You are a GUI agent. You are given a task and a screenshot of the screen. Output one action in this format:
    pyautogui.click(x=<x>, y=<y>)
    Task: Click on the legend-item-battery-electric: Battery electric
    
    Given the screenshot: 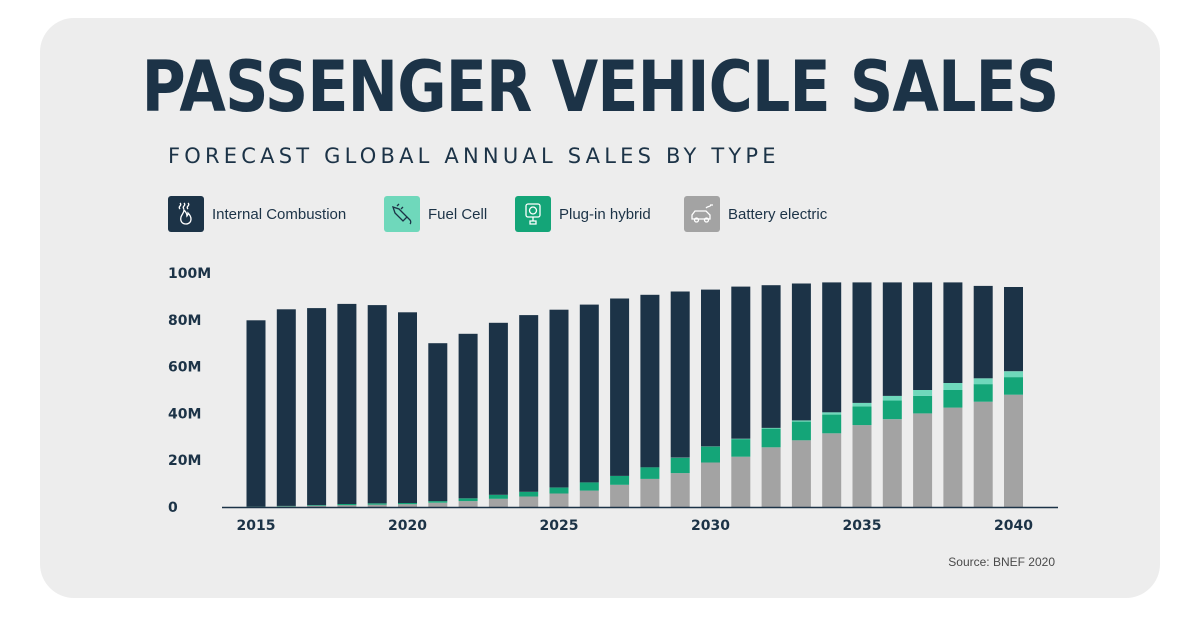 What is the action you would take?
    pyautogui.click(x=755, y=214)
    